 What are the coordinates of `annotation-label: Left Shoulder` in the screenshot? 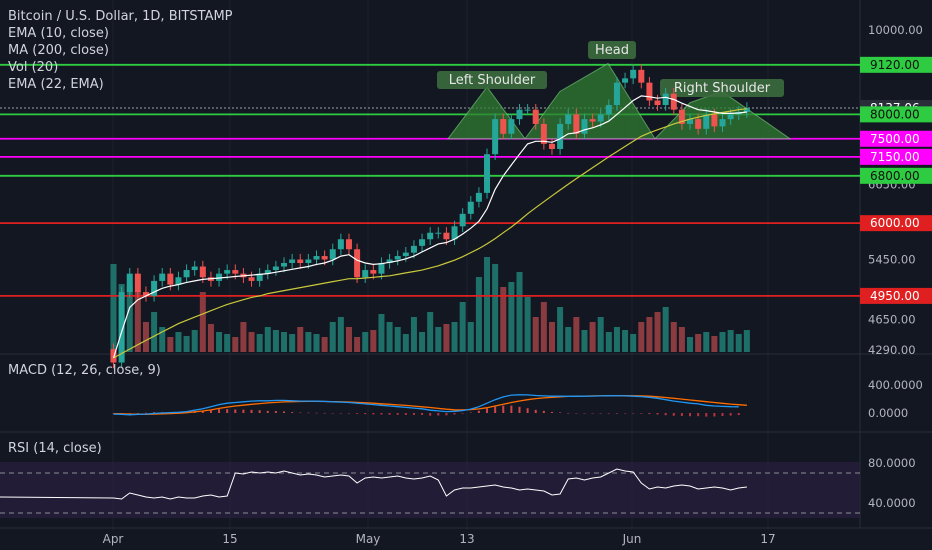 It's located at (492, 80).